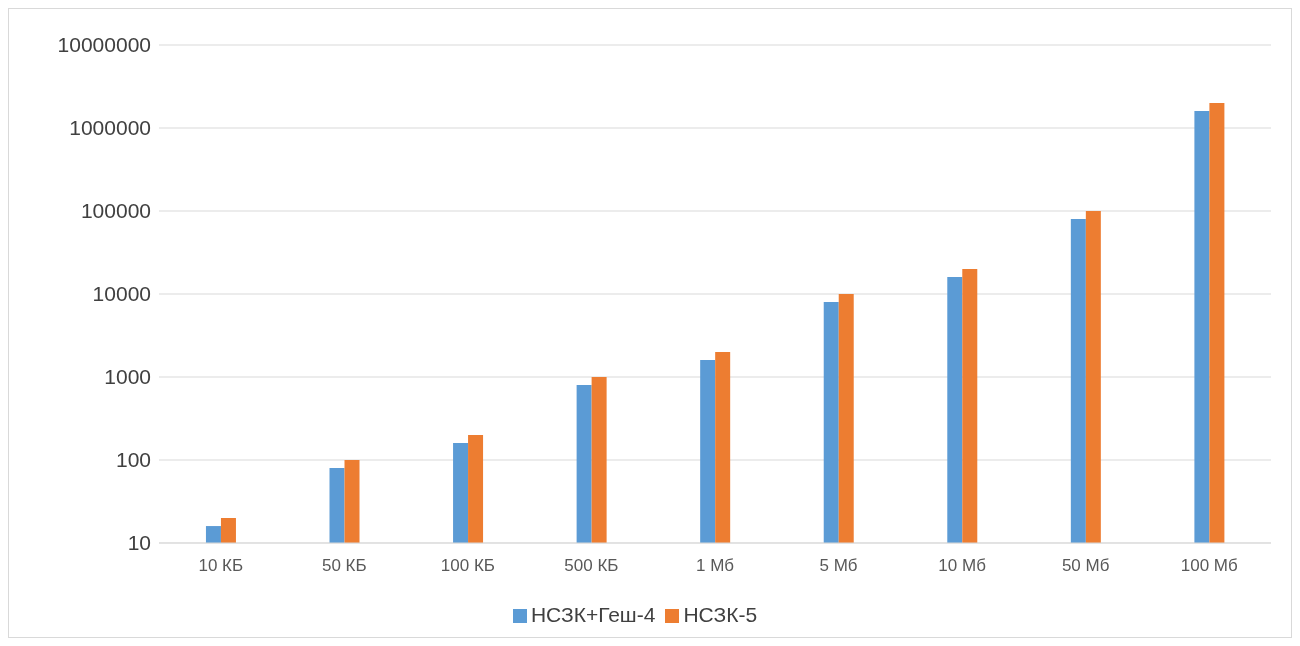 The image size is (1300, 646). What do you see at coordinates (127, 377) in the screenshot?
I see `y-tick-label: 1000` at bounding box center [127, 377].